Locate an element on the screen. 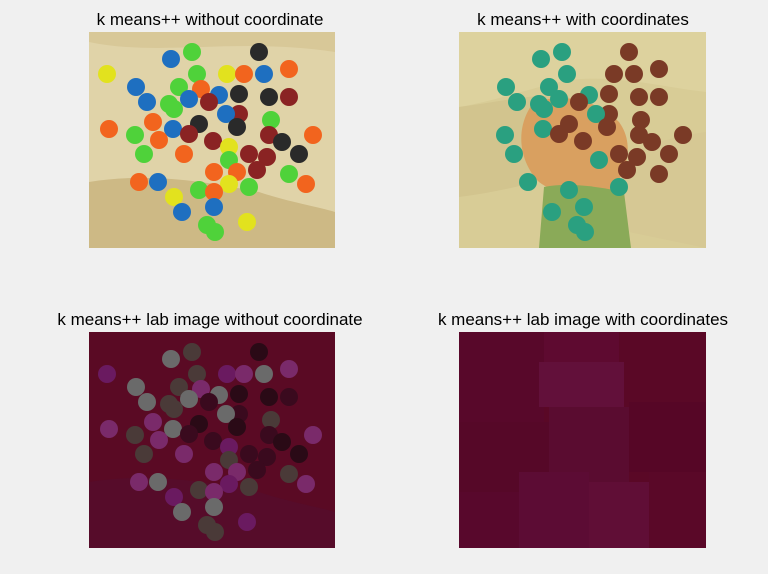 Image resolution: width=768 pixels, height=574 pixels. image-kmeans-no-coord is located at coordinates (212, 140).